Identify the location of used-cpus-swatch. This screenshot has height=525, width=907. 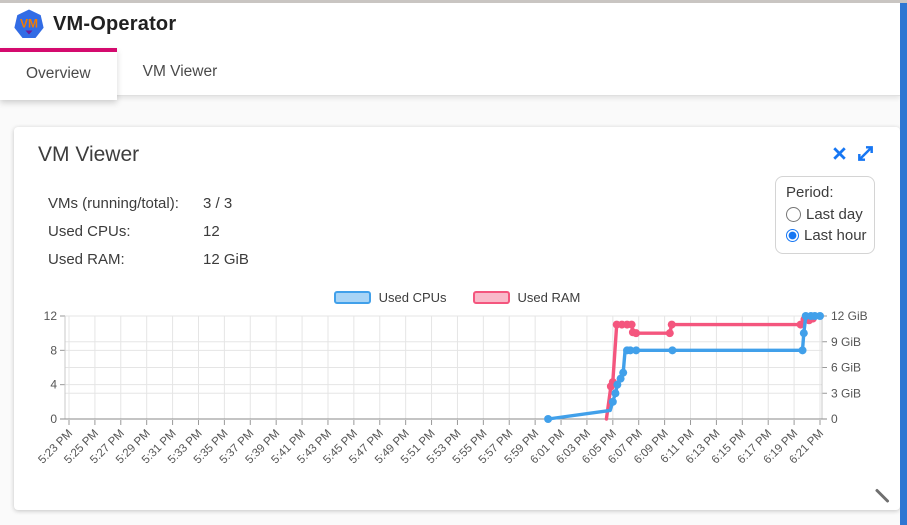
(352, 297).